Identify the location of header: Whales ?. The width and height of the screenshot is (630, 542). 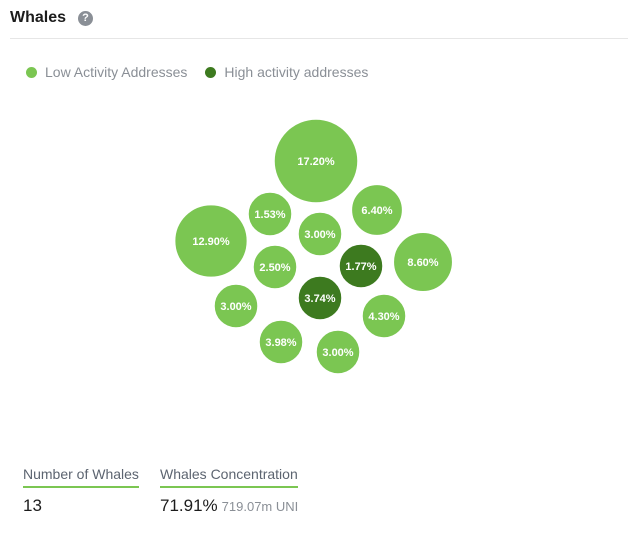
(52, 18).